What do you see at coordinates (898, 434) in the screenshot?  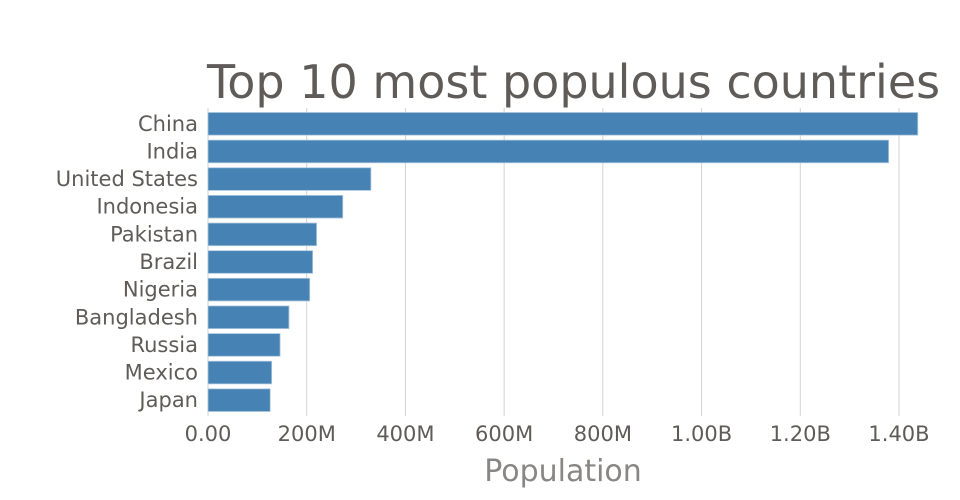 I see `x-tick-label: 1.40B` at bounding box center [898, 434].